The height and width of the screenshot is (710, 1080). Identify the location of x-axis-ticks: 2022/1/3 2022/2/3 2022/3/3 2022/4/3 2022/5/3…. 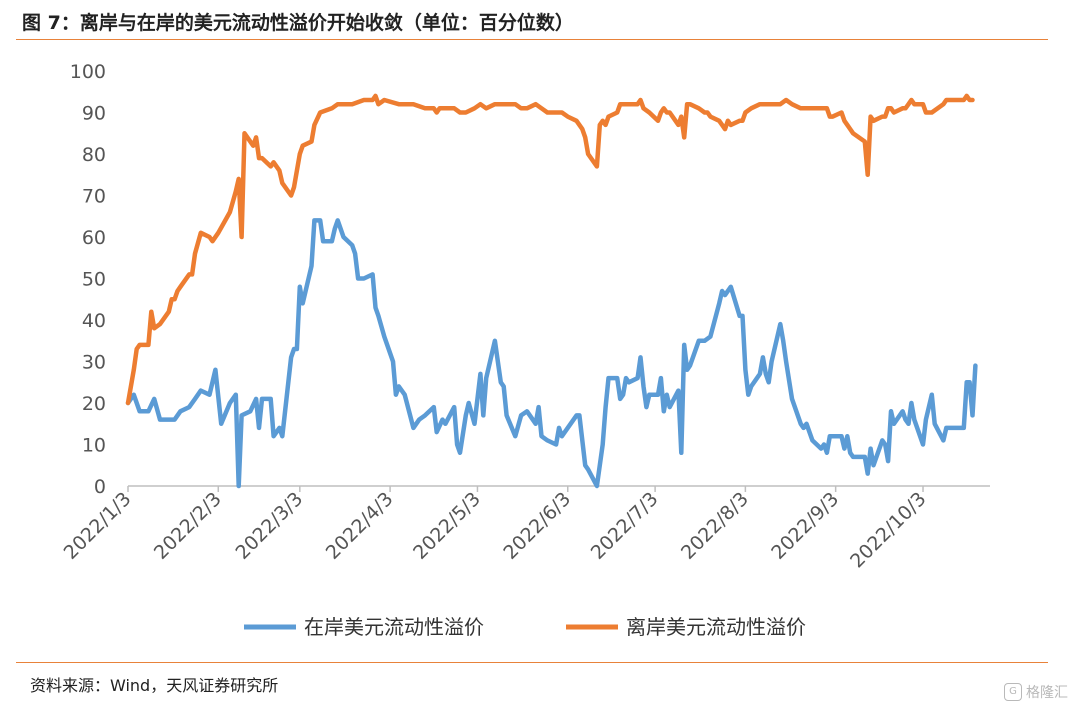
(495, 529).